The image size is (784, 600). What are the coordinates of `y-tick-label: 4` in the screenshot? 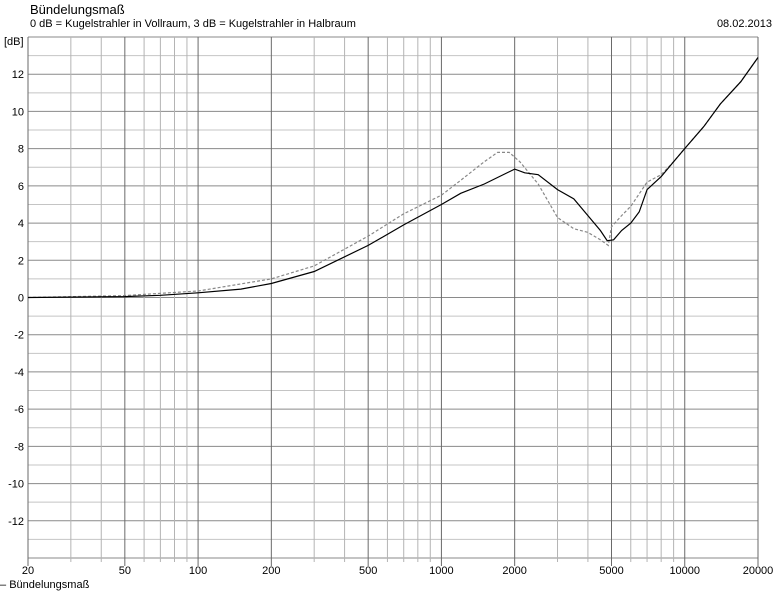 It's located at (21, 224).